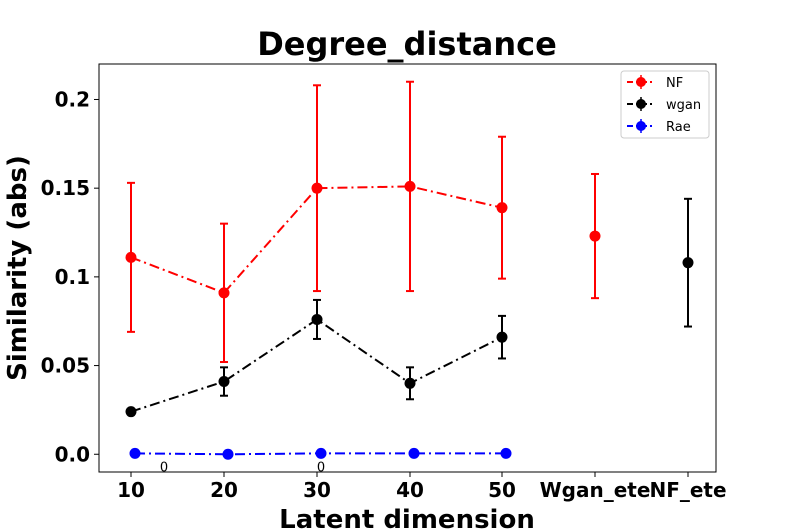 The width and height of the screenshot is (794, 530). I want to click on x-tick-label: 20, so click(224, 490).